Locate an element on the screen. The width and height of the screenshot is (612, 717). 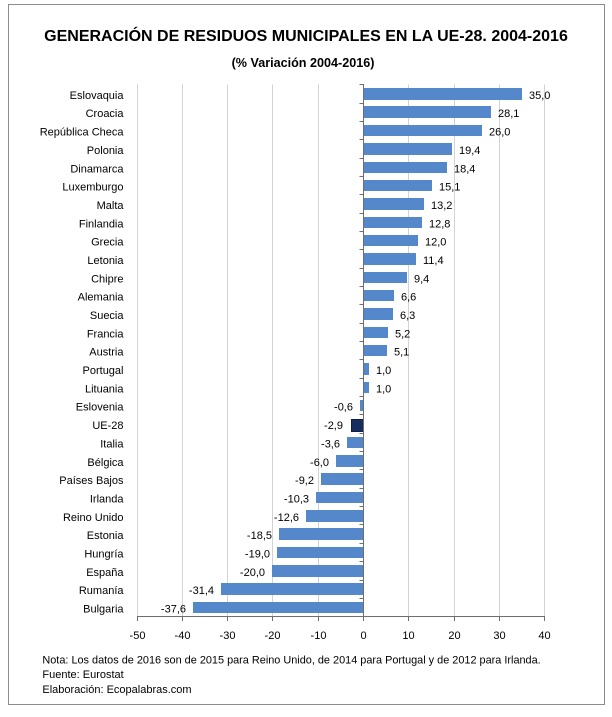
svg-text: Países Bajos is located at coordinates (91, 481).